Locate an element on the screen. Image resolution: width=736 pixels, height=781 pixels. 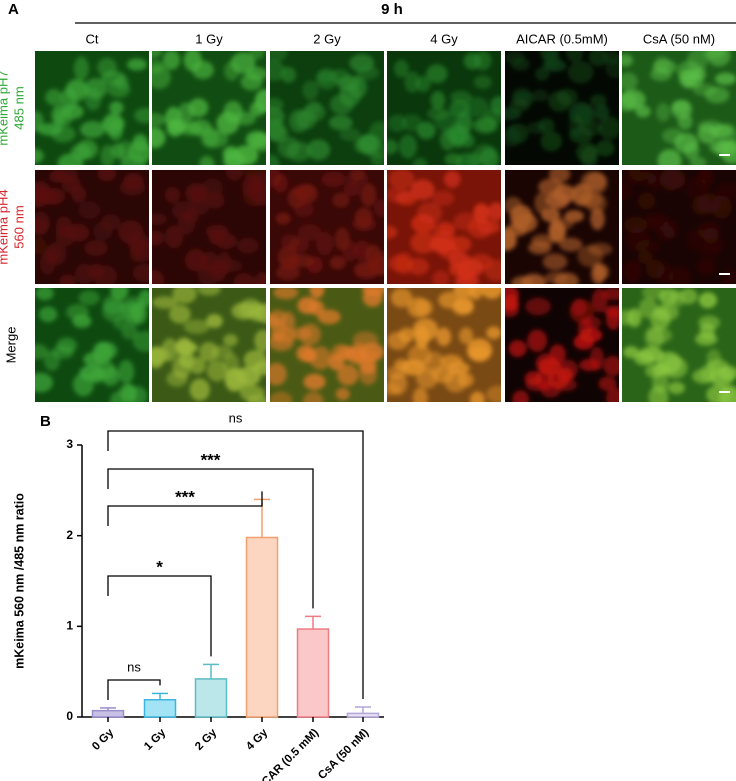
row-label: Merge is located at coordinates (10, 345).